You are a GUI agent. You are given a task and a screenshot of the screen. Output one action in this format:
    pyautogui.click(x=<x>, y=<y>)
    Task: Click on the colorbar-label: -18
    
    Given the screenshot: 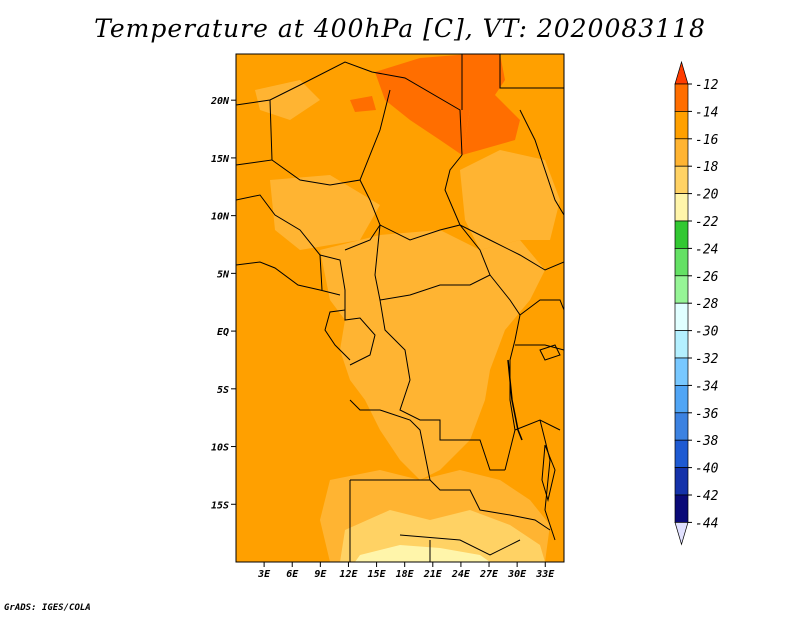 What is the action you would take?
    pyautogui.click(x=707, y=167)
    